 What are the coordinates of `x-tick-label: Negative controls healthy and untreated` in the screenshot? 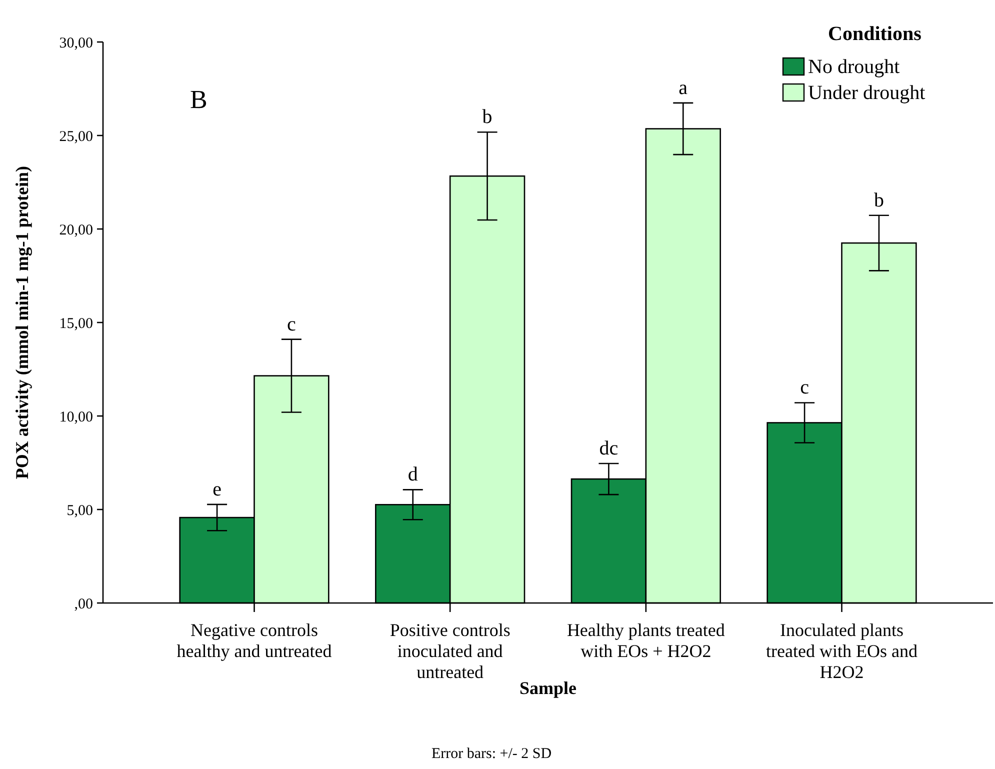 It's located at (254, 640).